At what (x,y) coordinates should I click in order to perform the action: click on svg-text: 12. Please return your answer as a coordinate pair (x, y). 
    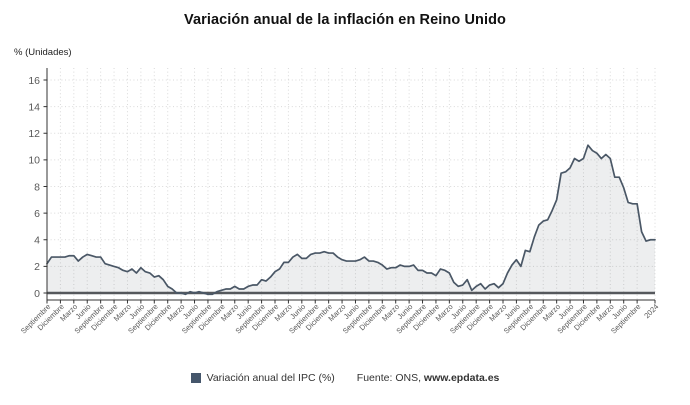
    Looking at the image, I should click on (34, 134).